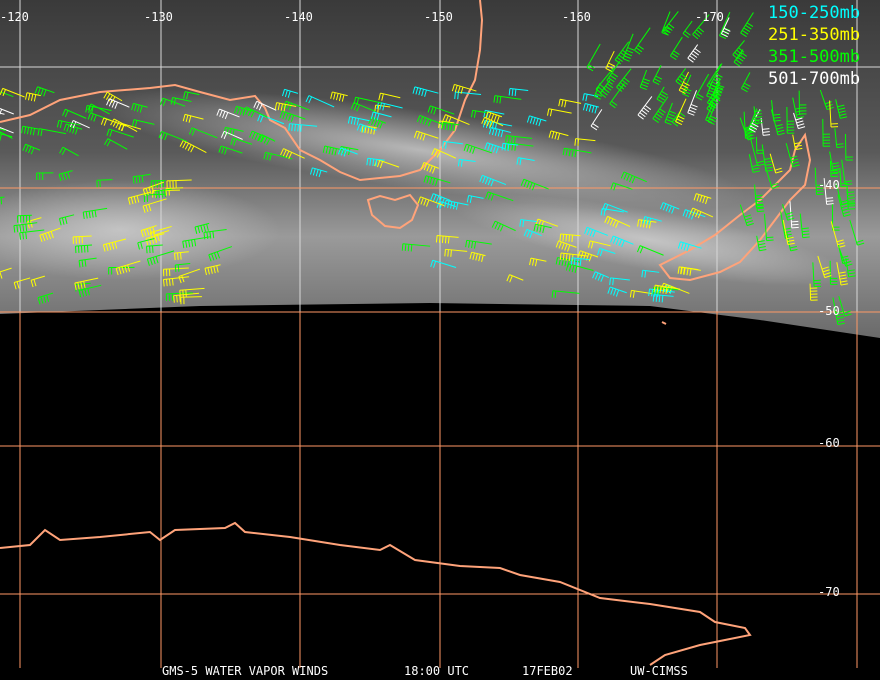 The width and height of the screenshot is (880, 680). Describe the element at coordinates (158, 17) in the screenshot. I see `lon-label: -130` at that location.